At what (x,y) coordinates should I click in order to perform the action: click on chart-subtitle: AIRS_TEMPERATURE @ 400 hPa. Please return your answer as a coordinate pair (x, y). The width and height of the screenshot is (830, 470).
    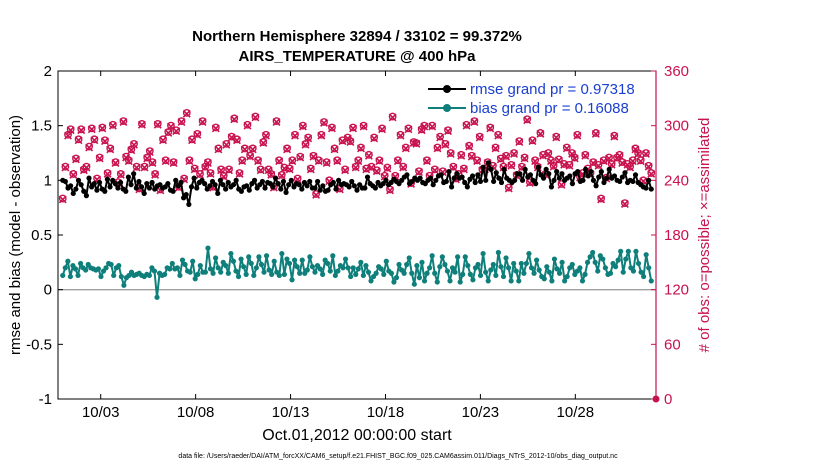
    Looking at the image, I should click on (358, 56).